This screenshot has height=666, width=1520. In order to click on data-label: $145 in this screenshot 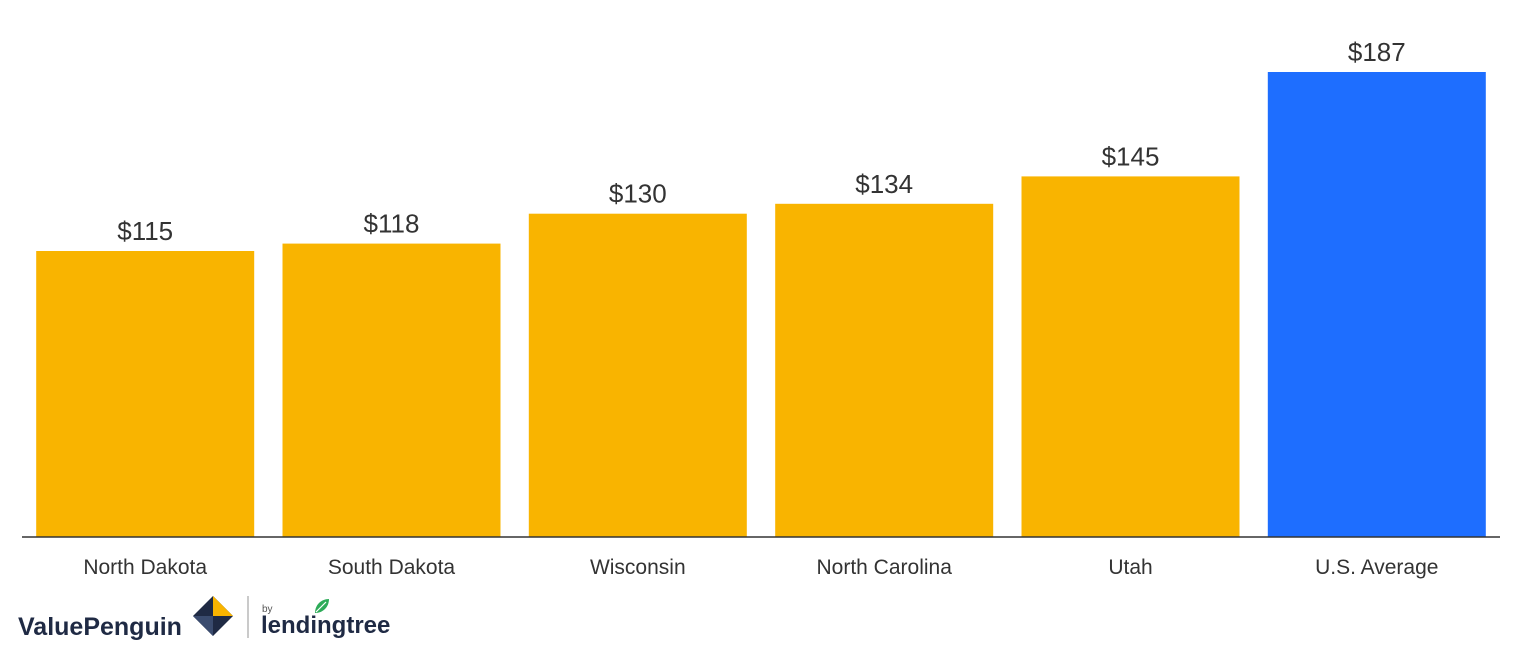, I will do `click(1131, 156)`.